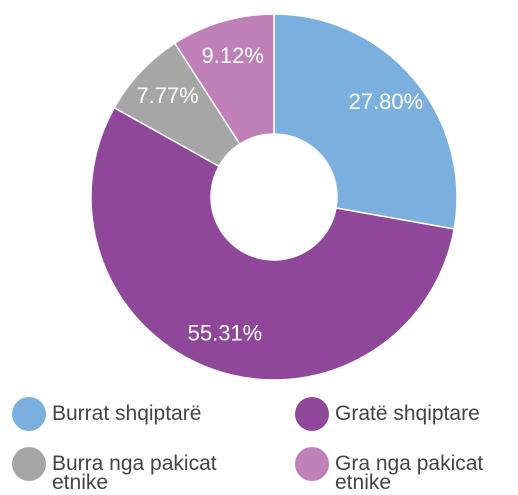 Image resolution: width=518 pixels, height=495 pixels. What do you see at coordinates (409, 473) in the screenshot?
I see `legend-label: Gra nga pakicat etnike` at bounding box center [409, 473].